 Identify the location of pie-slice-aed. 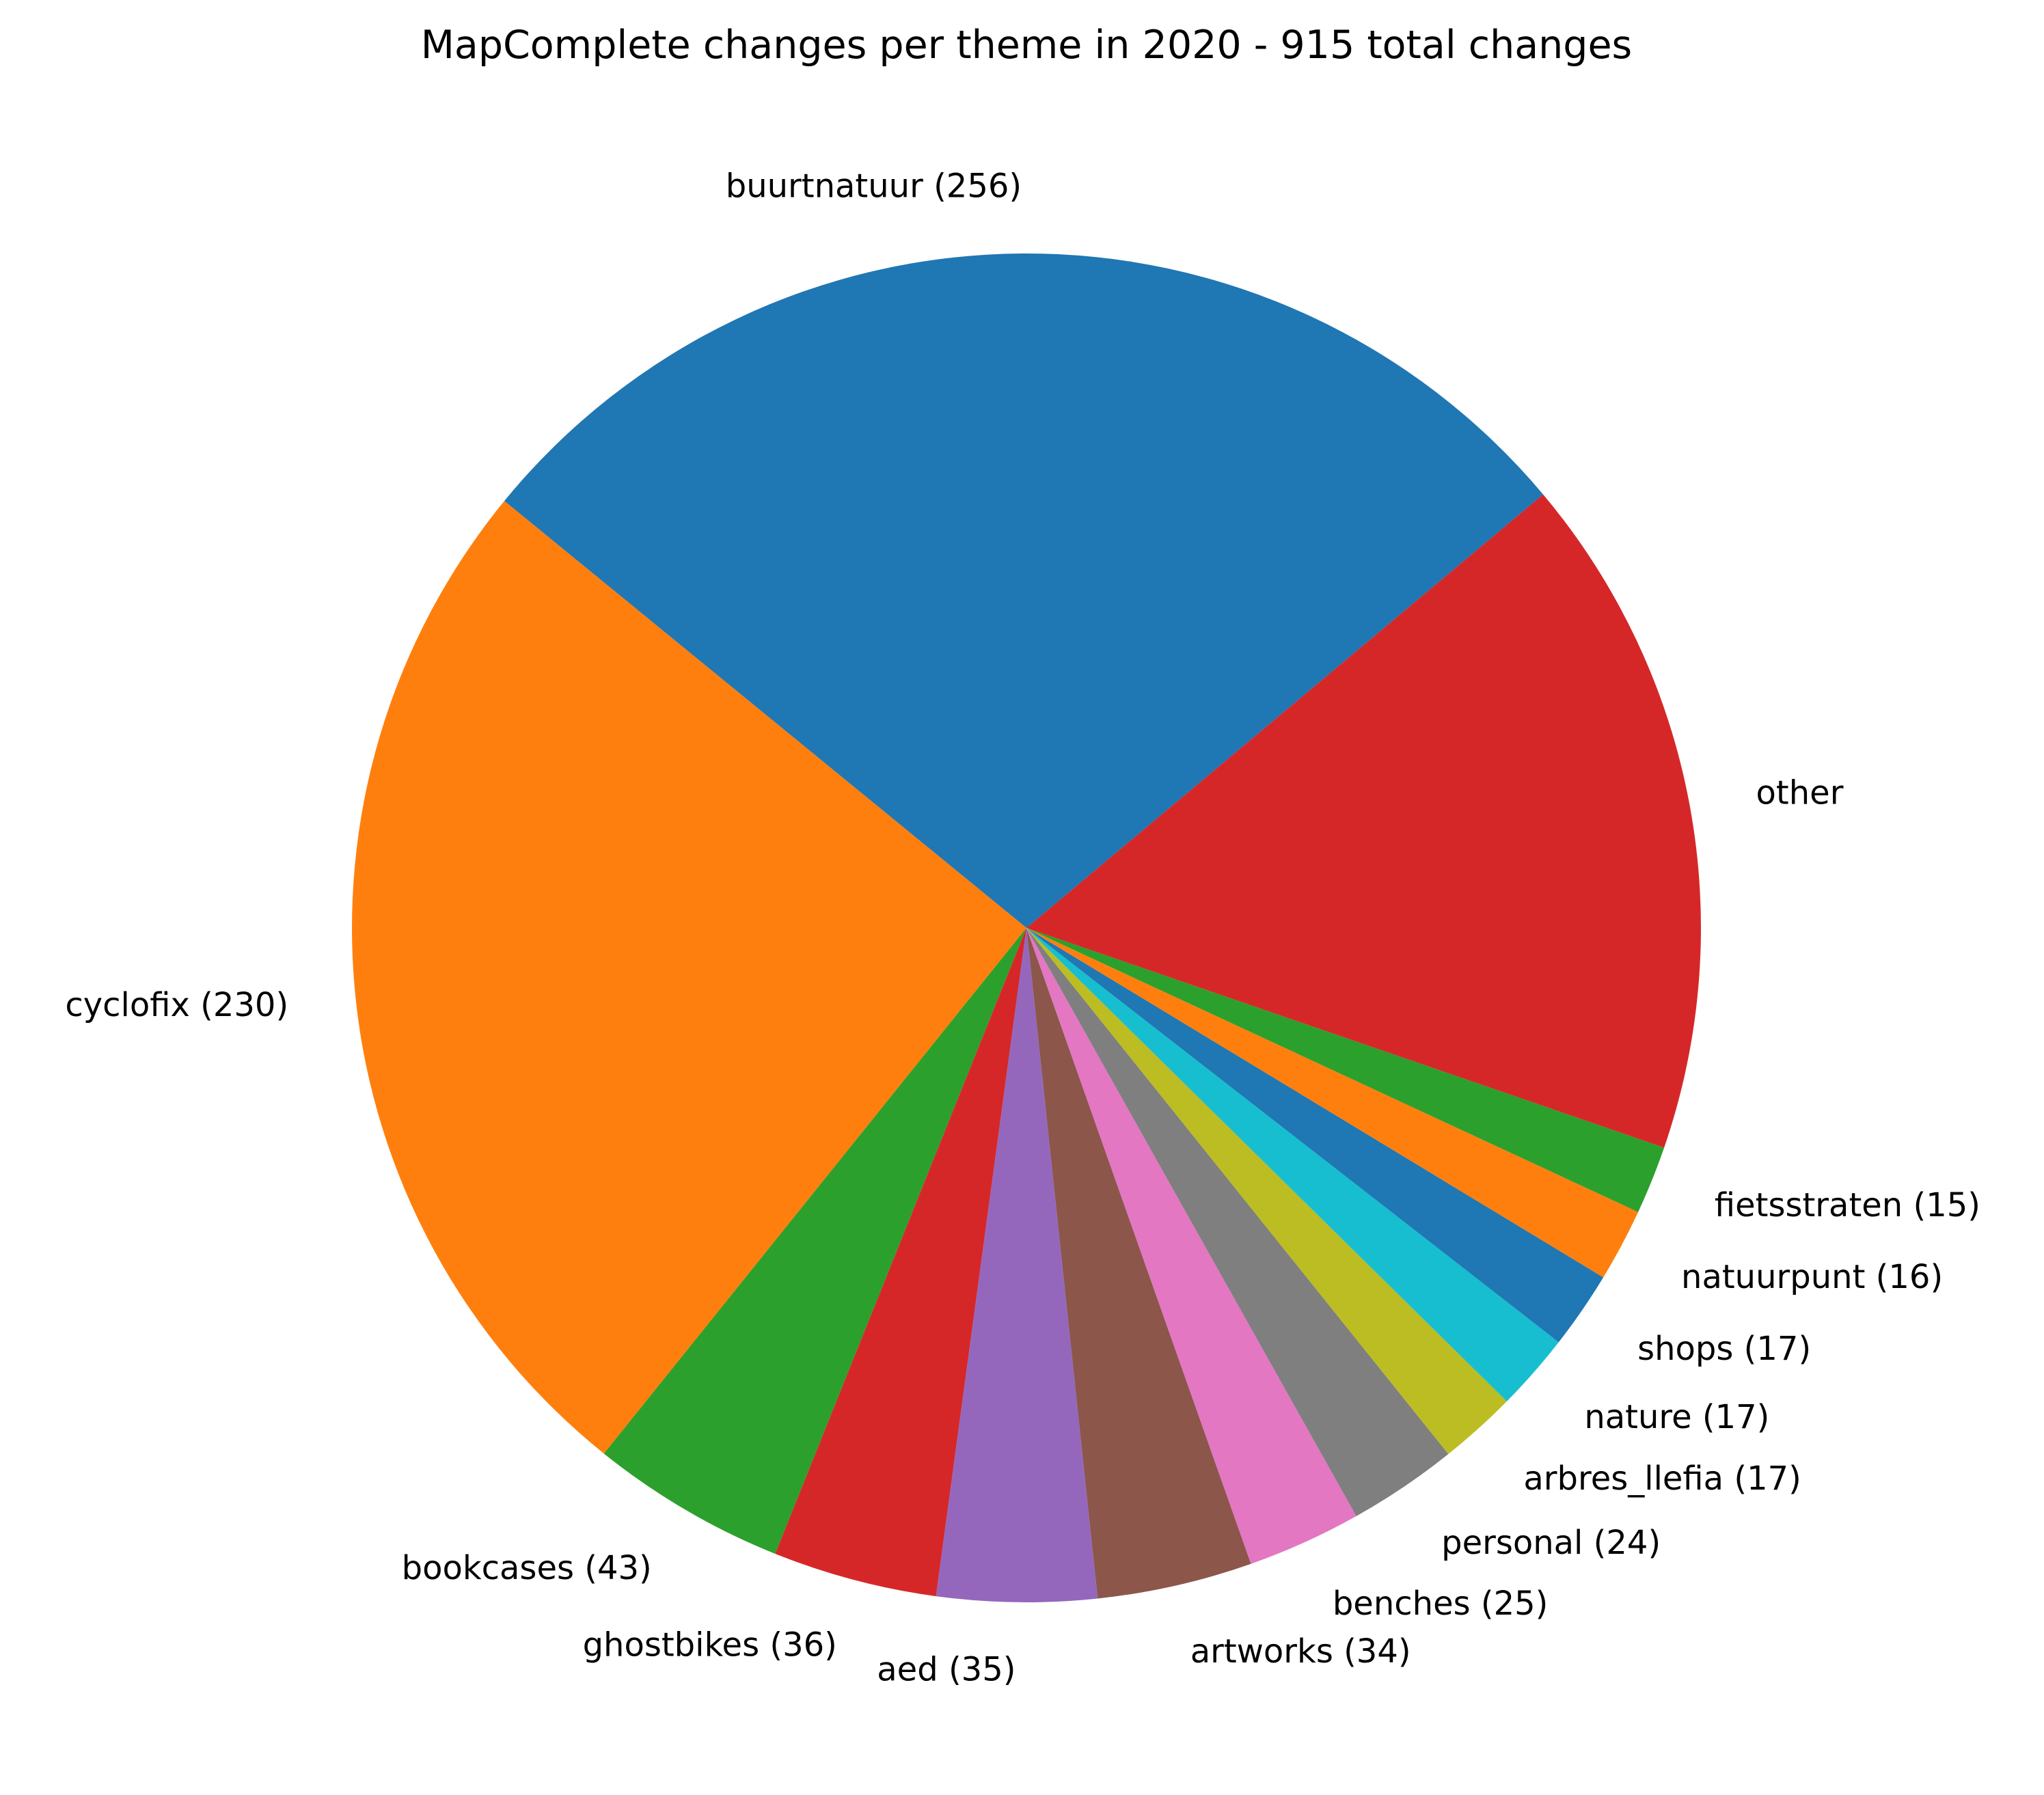
(1017, 1265).